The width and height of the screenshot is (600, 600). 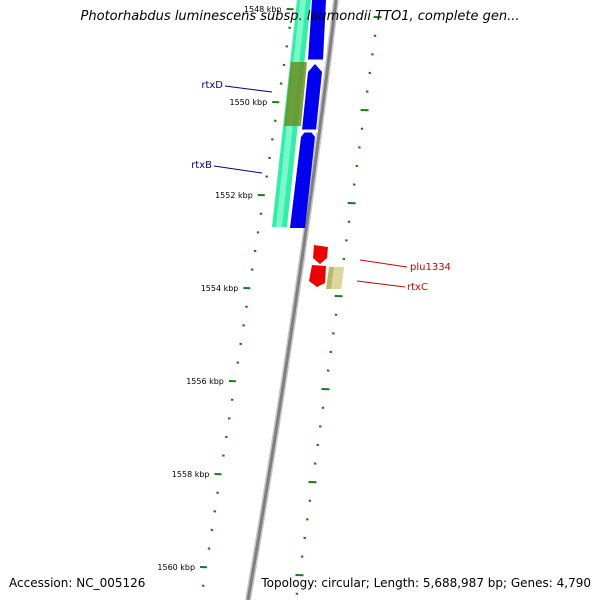 I want to click on gene-arrow-forward-top, so click(x=317, y=30).